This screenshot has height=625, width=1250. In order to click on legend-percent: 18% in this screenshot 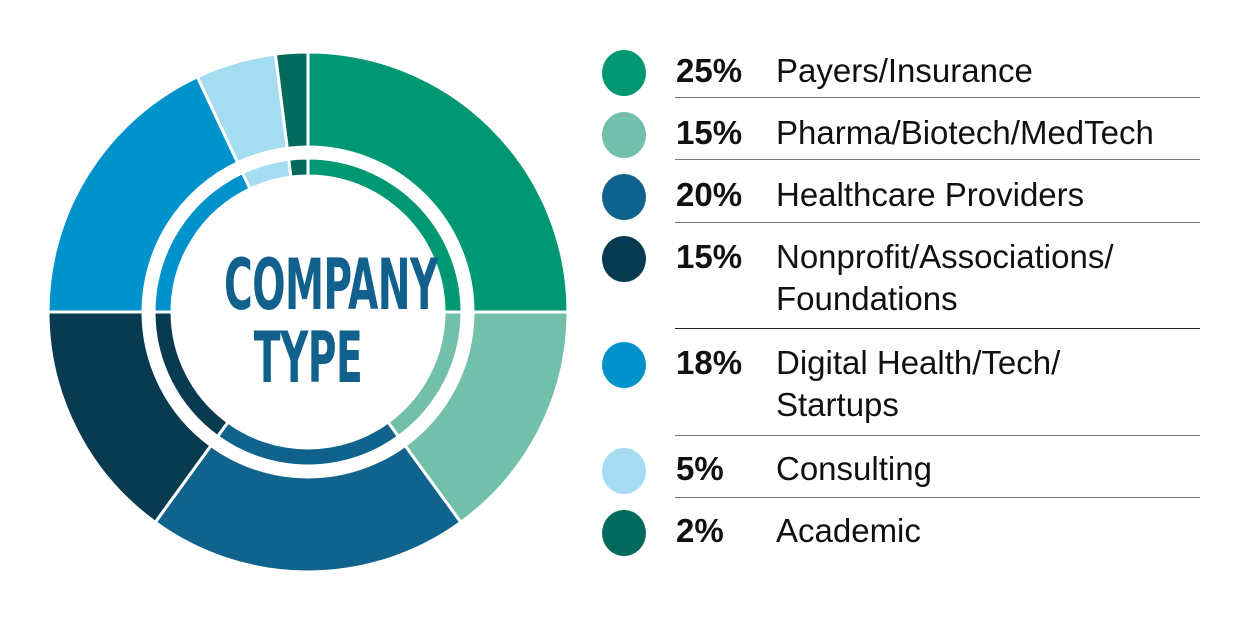, I will do `click(709, 362)`.